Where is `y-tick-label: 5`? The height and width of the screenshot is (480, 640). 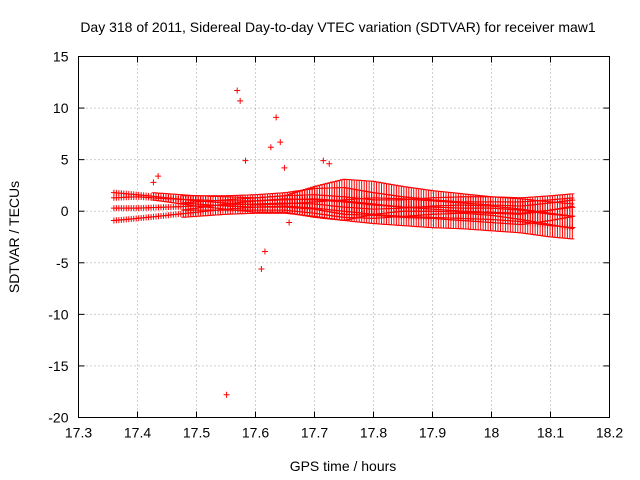 y-tick-label: 5 is located at coordinates (65, 160).